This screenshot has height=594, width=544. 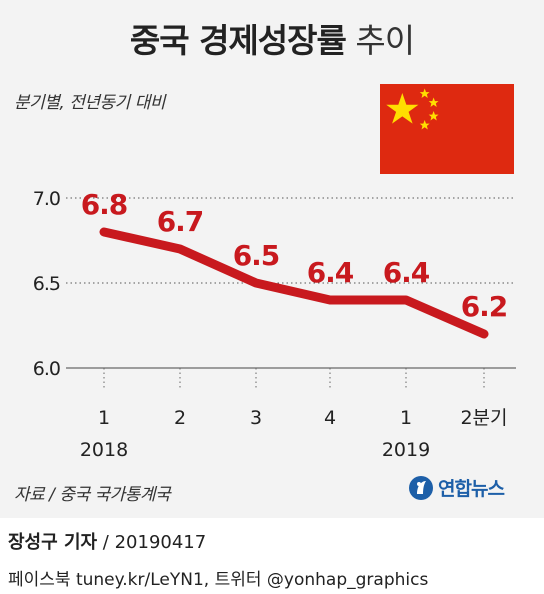 What do you see at coordinates (238, 40) in the screenshot?
I see `title-main: 중국 경제성장률` at bounding box center [238, 40].